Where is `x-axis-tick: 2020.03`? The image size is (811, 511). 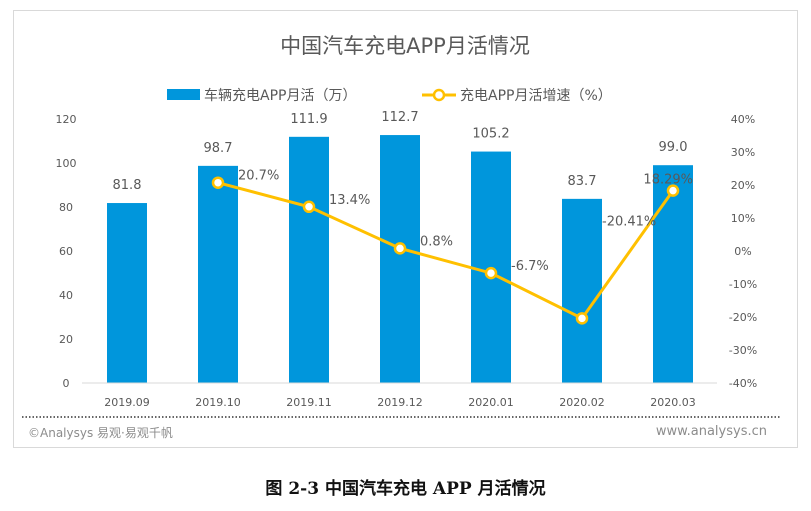 x-axis-tick: 2020.03 is located at coordinates (673, 402).